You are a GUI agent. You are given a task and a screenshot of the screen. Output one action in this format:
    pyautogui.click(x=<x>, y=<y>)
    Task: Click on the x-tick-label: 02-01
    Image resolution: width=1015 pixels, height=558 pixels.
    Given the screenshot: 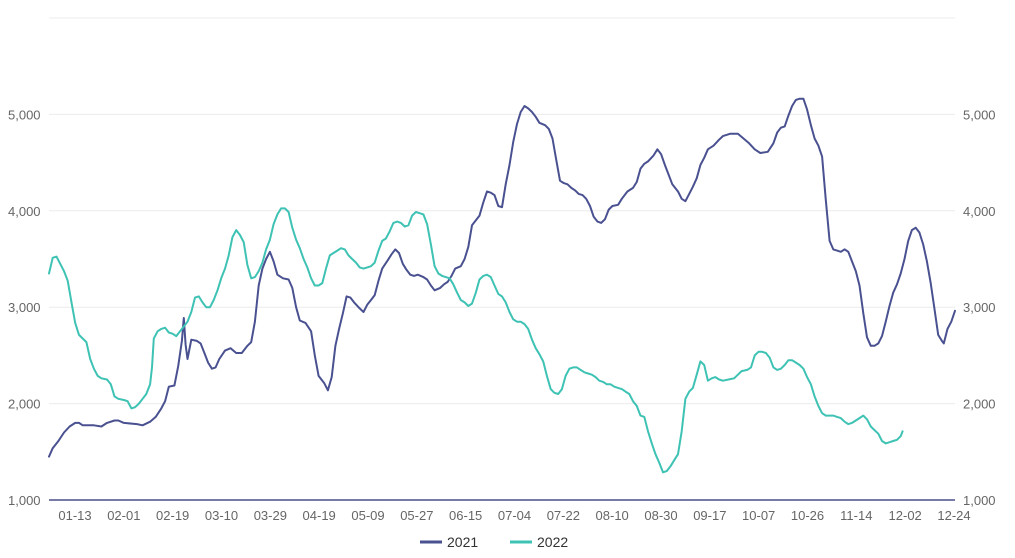 What is the action you would take?
    pyautogui.click(x=123, y=515)
    